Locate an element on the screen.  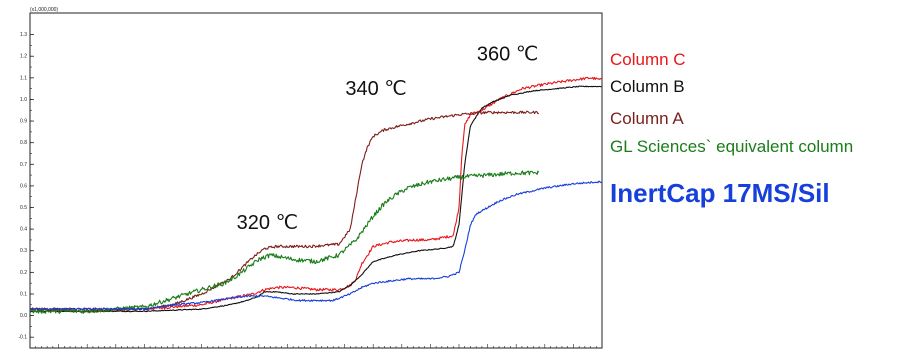
y-tick-label: -0.1 is located at coordinates (22, 338).